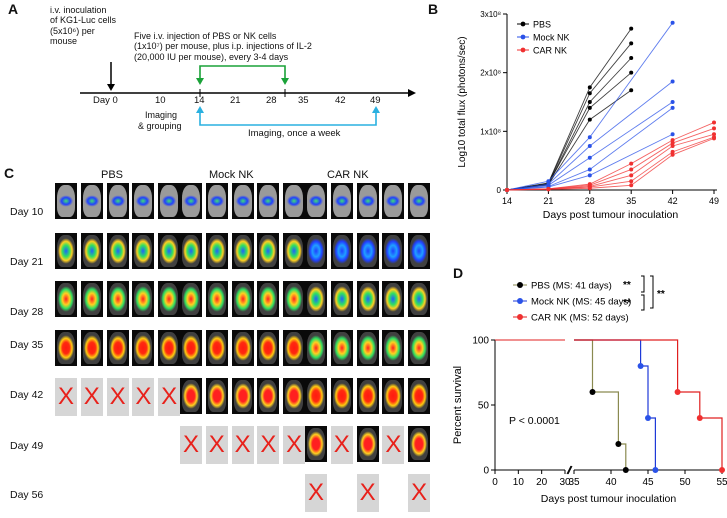  What do you see at coordinates (27, 345) in the screenshot?
I see `day-label-35: Day 35` at bounding box center [27, 345].